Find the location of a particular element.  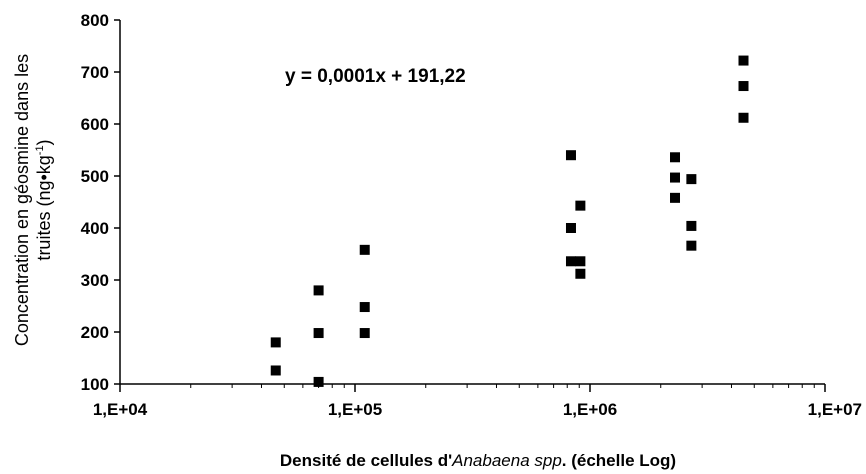

x-ticks: 1,E+04 1,E+05 1,E+06 1,E+07 is located at coordinates (477, 401).